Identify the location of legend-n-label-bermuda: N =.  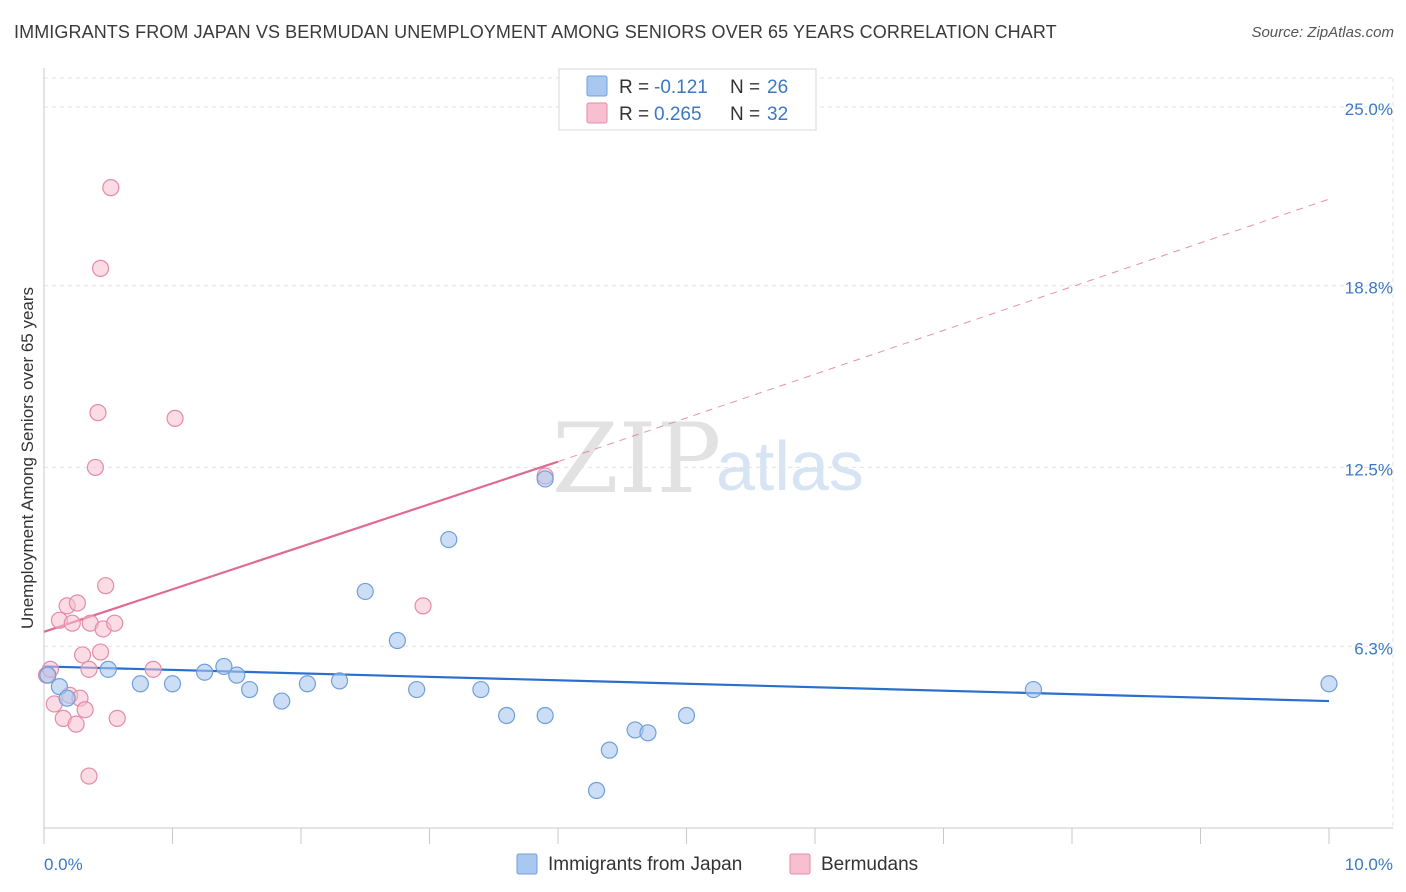
(745, 114).